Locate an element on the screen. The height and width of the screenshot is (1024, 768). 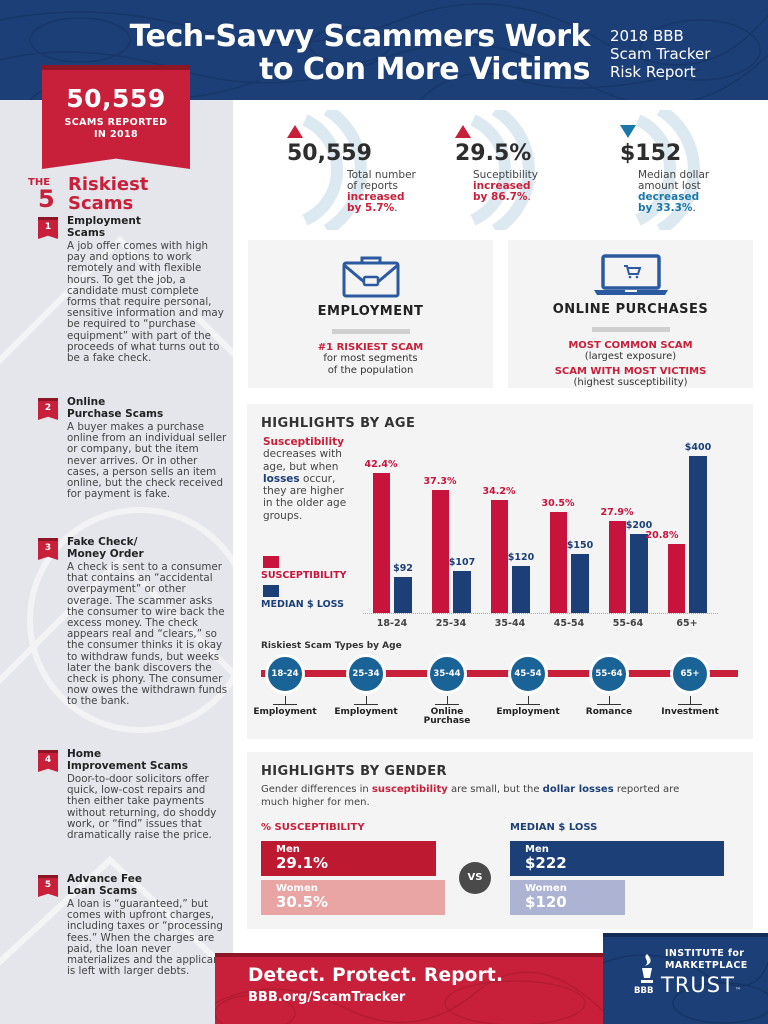
laptop-cart-icon is located at coordinates (630, 274).